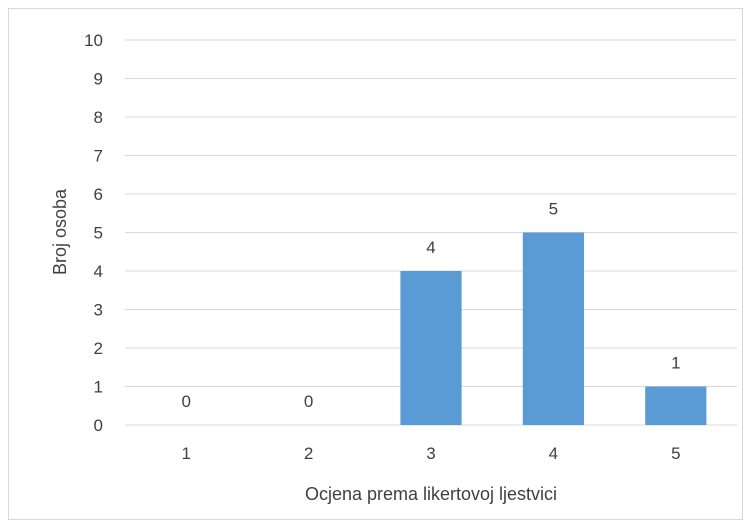  Describe the element at coordinates (308, 401) in the screenshot. I see `data-label-2: 0` at that location.